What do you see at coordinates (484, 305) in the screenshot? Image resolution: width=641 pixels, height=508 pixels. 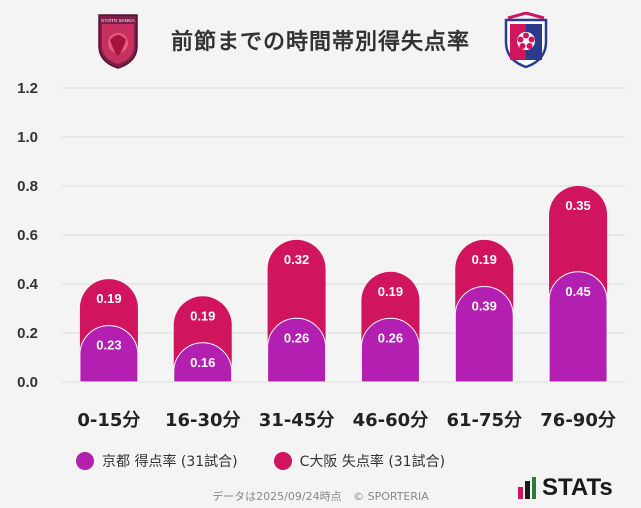 I see `data-label-kyoto: 0.39` at bounding box center [484, 305].